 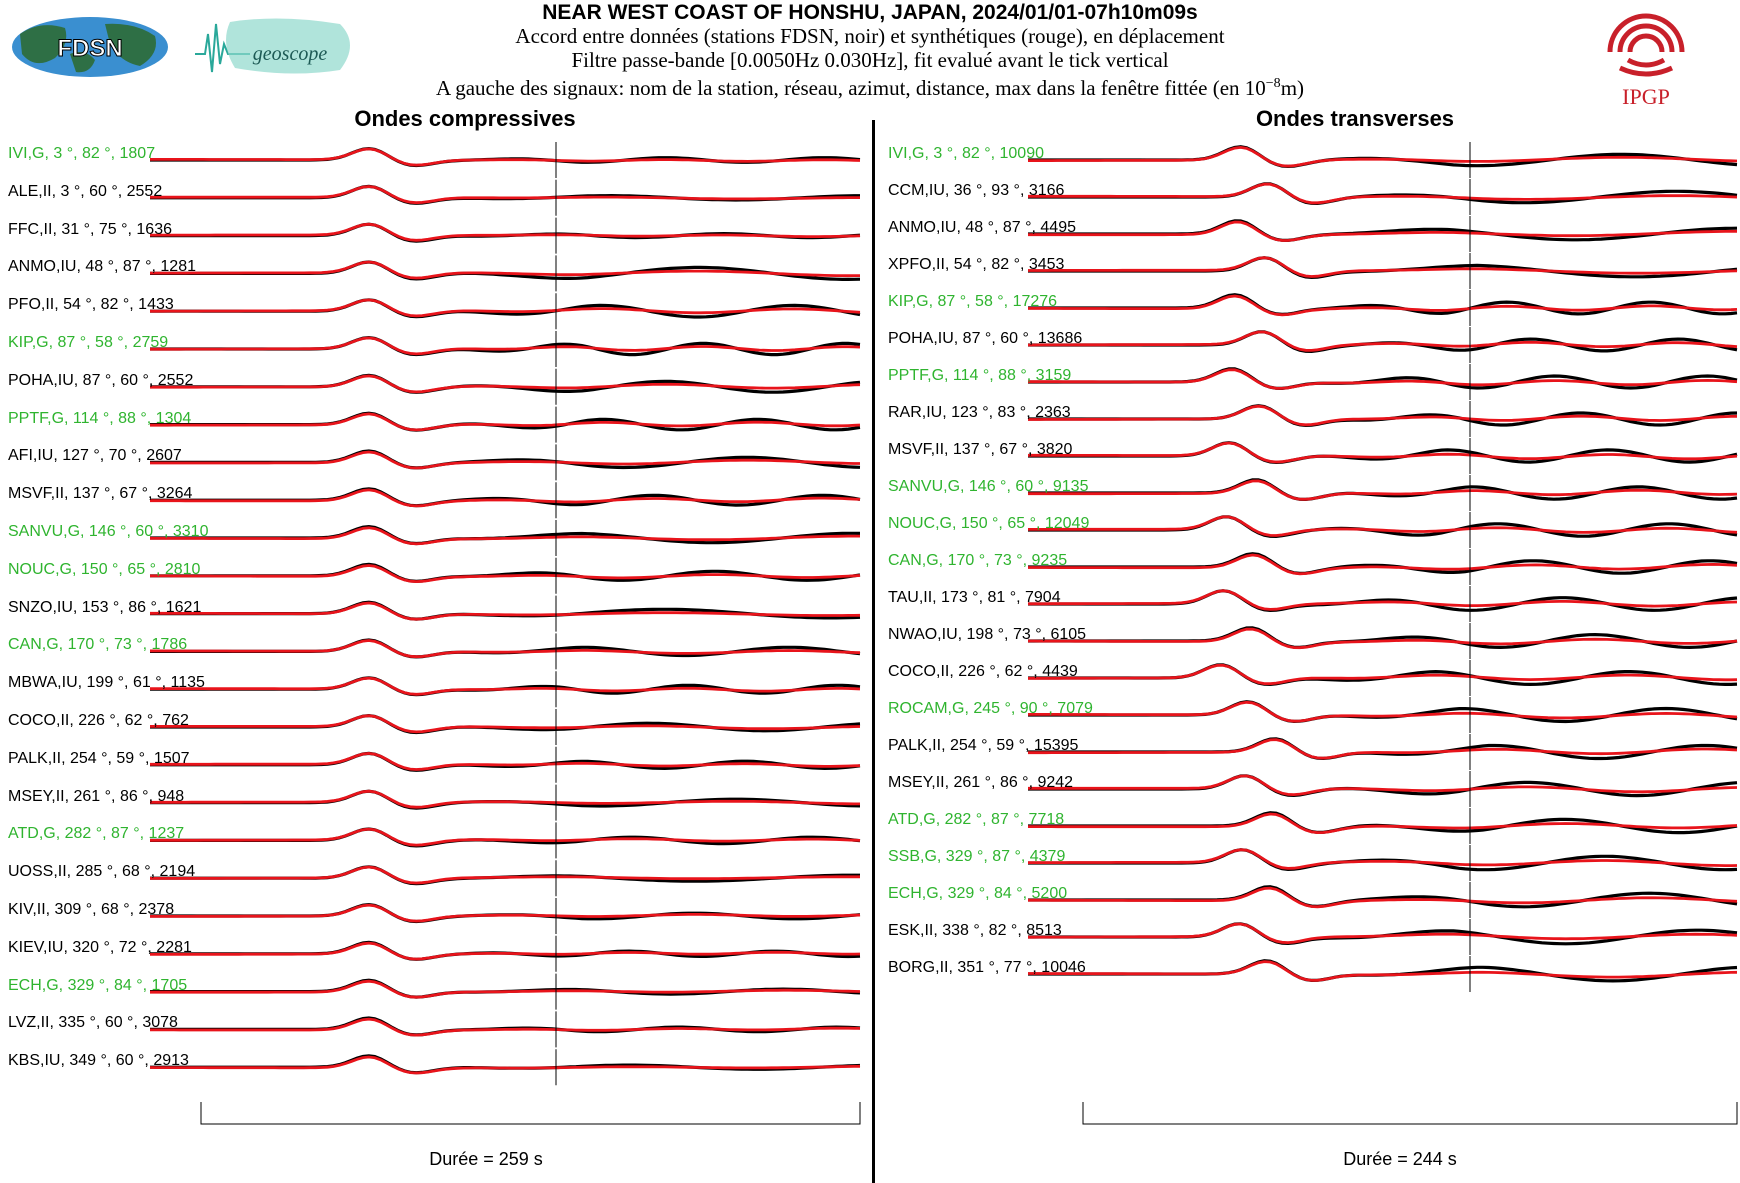 What do you see at coordinates (966, 153) in the screenshot?
I see `station-label-right-0: IVI,G, 3 °, 82 °, 10090` at bounding box center [966, 153].